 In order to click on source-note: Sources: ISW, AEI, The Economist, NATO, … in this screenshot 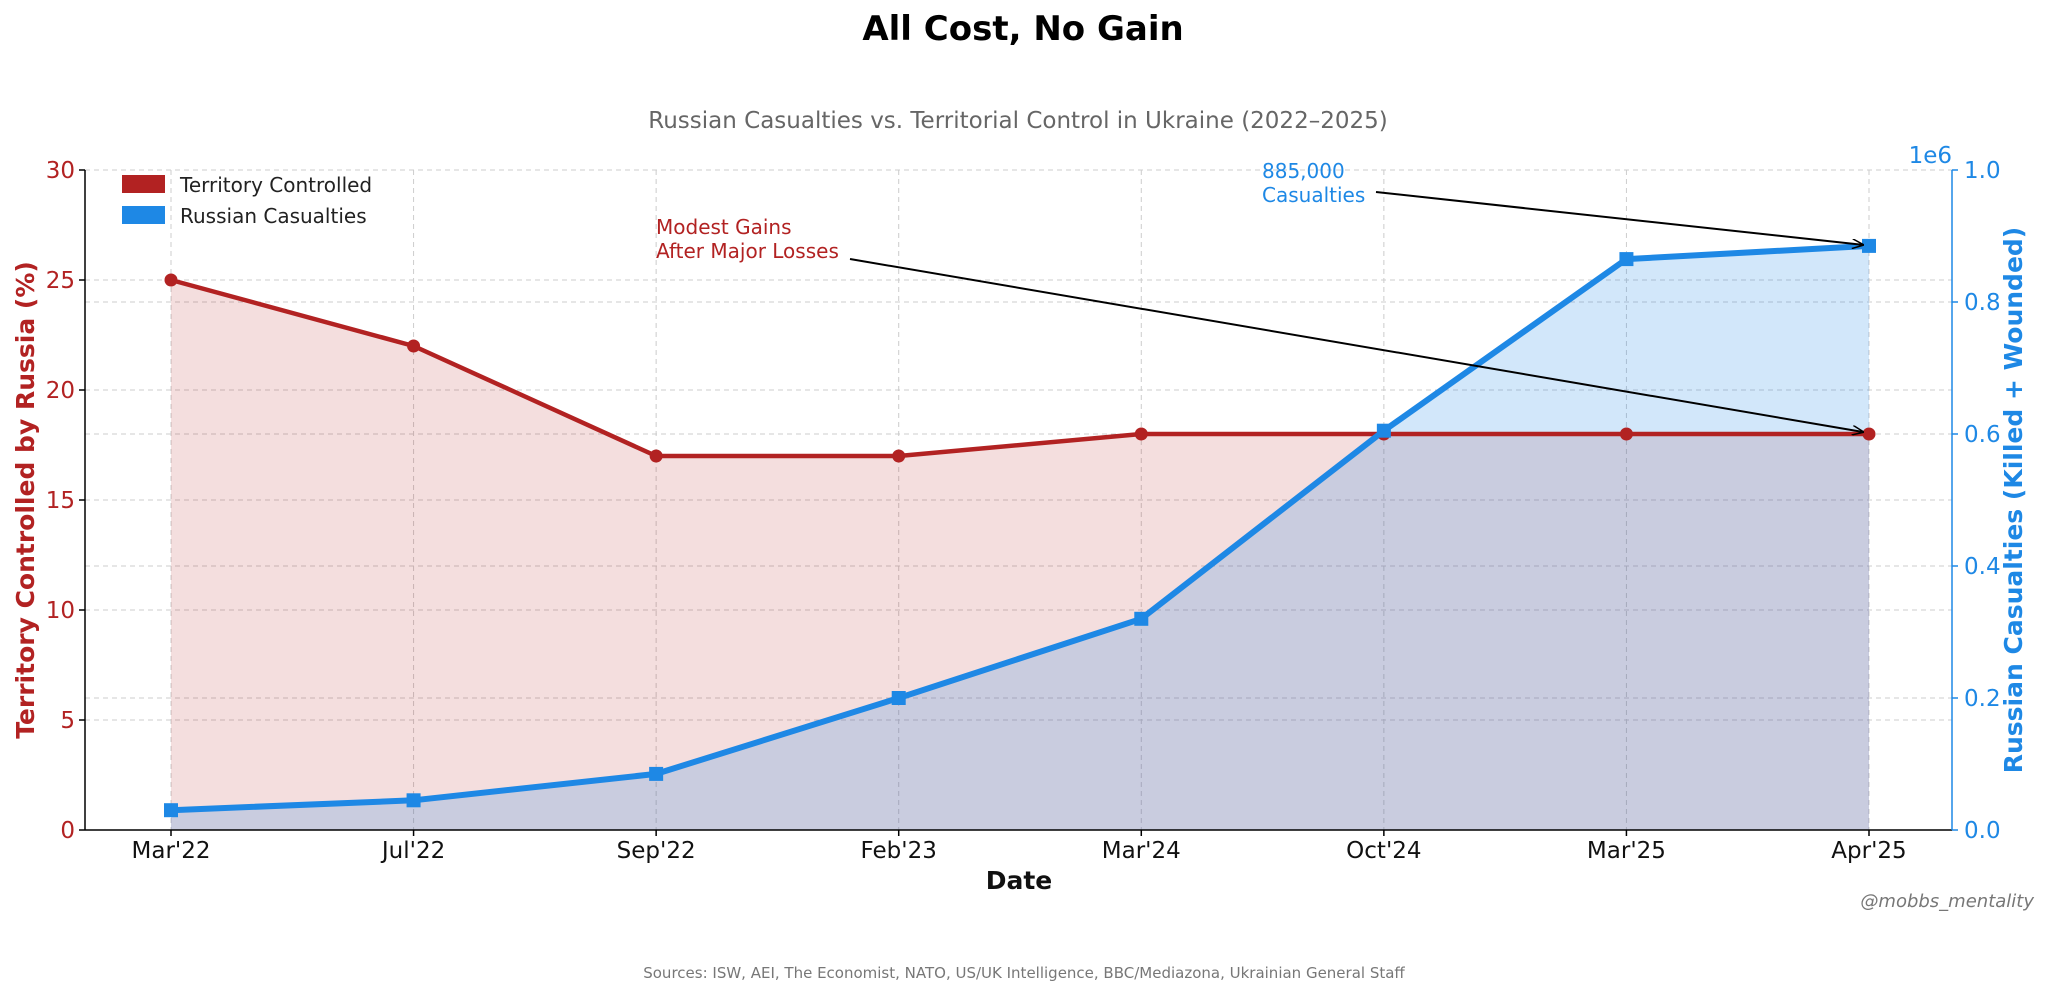, I will do `click(1024, 973)`.